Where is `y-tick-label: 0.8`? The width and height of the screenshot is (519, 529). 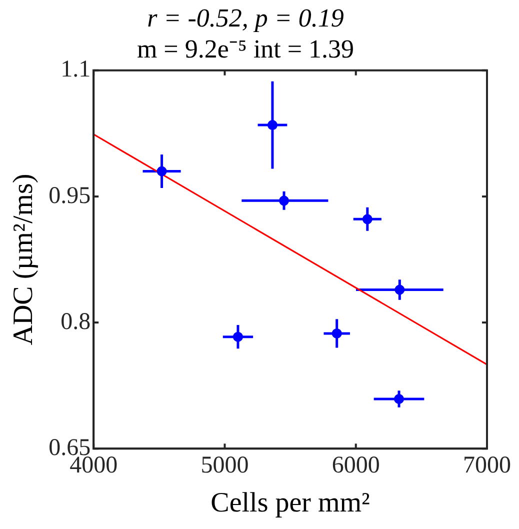
y-tick-label: 0.8 is located at coordinates (75, 321).